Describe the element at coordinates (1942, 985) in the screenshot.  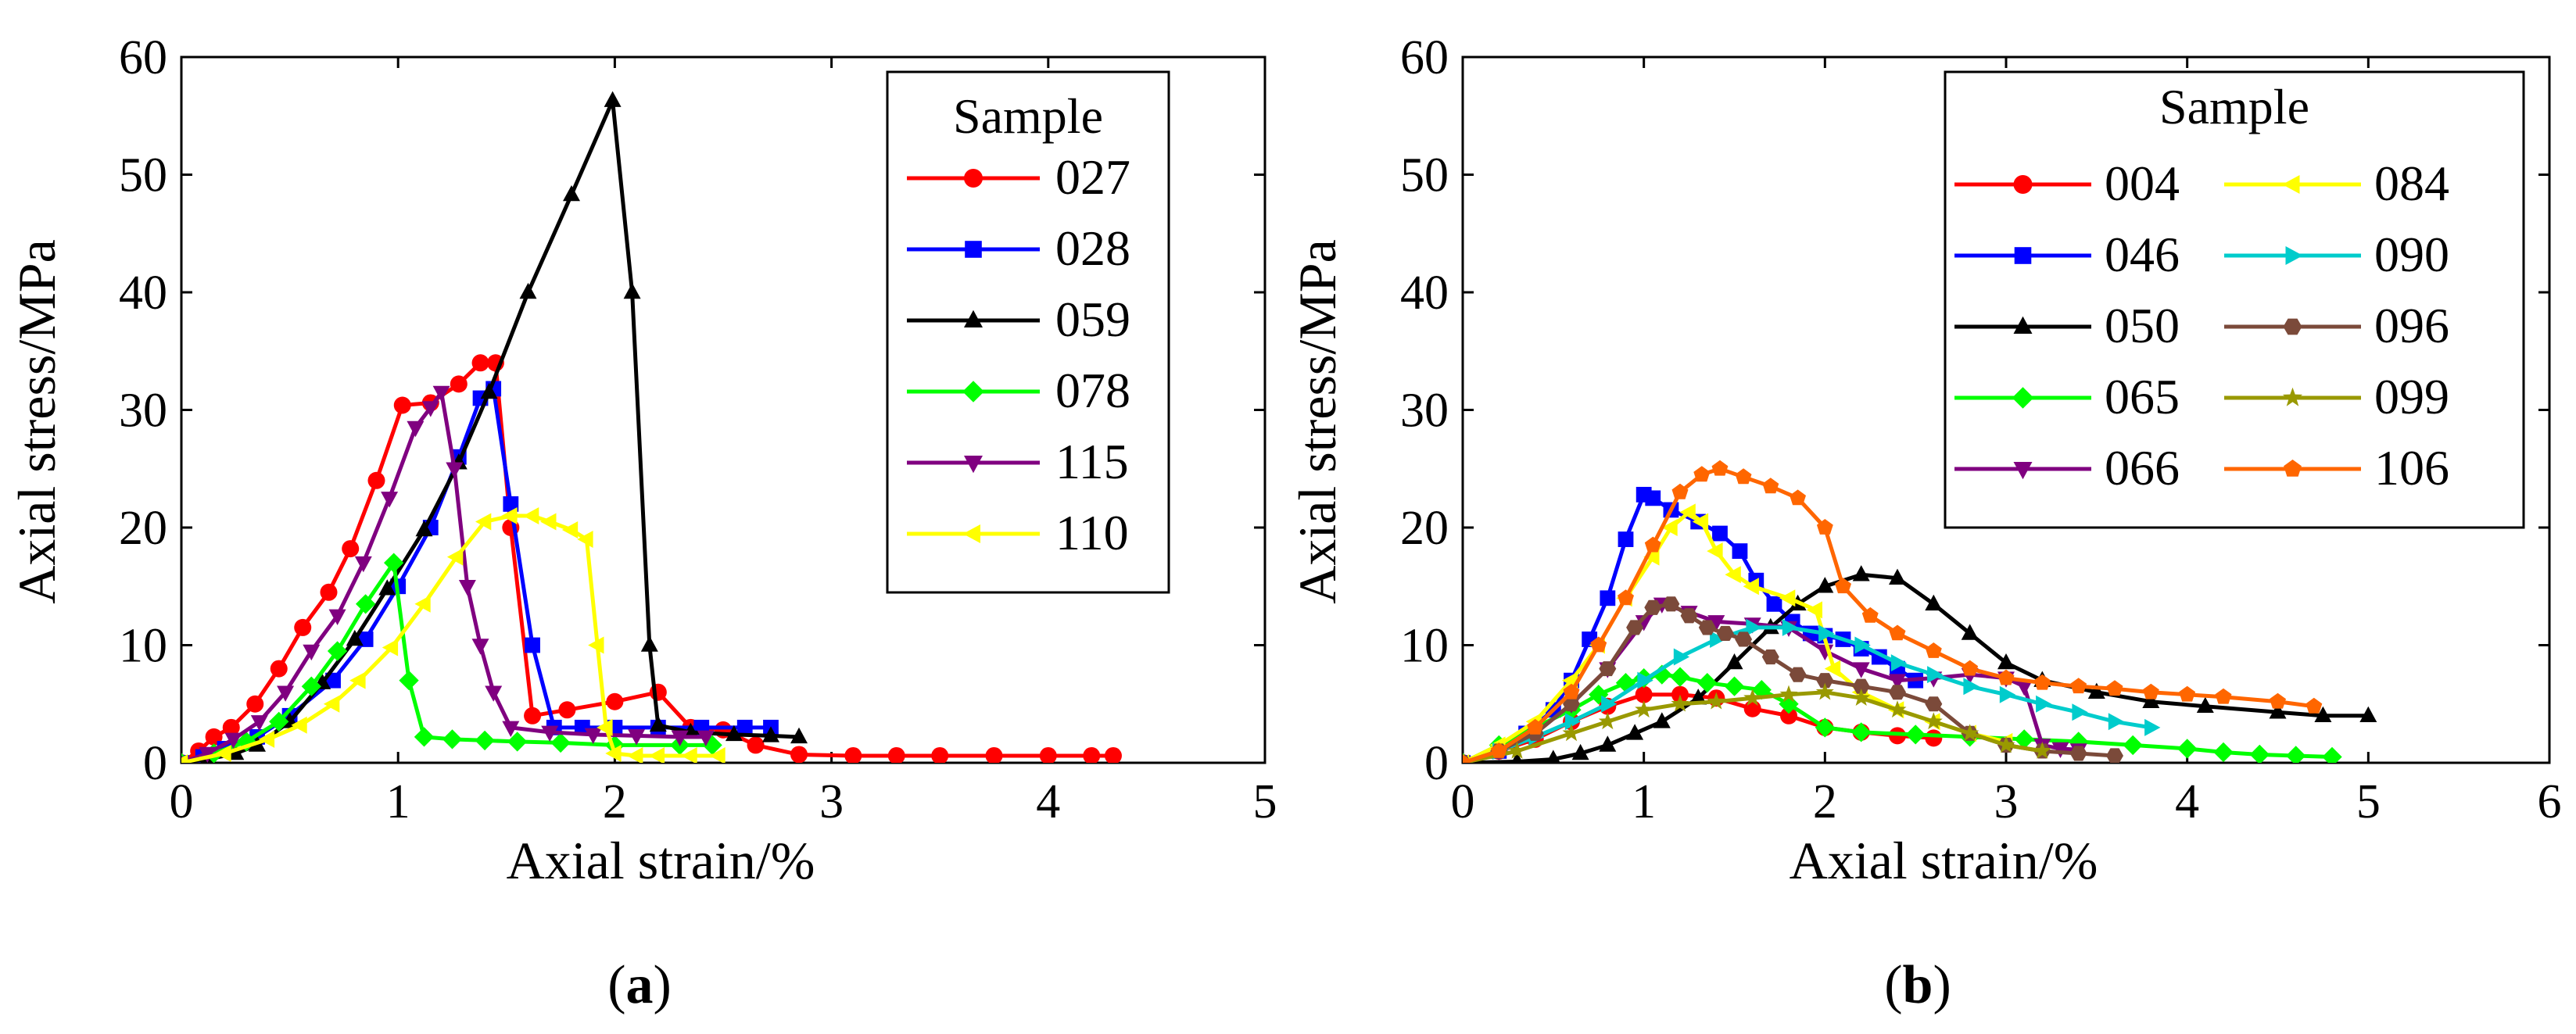
I see `caption-b-close: )` at that location.